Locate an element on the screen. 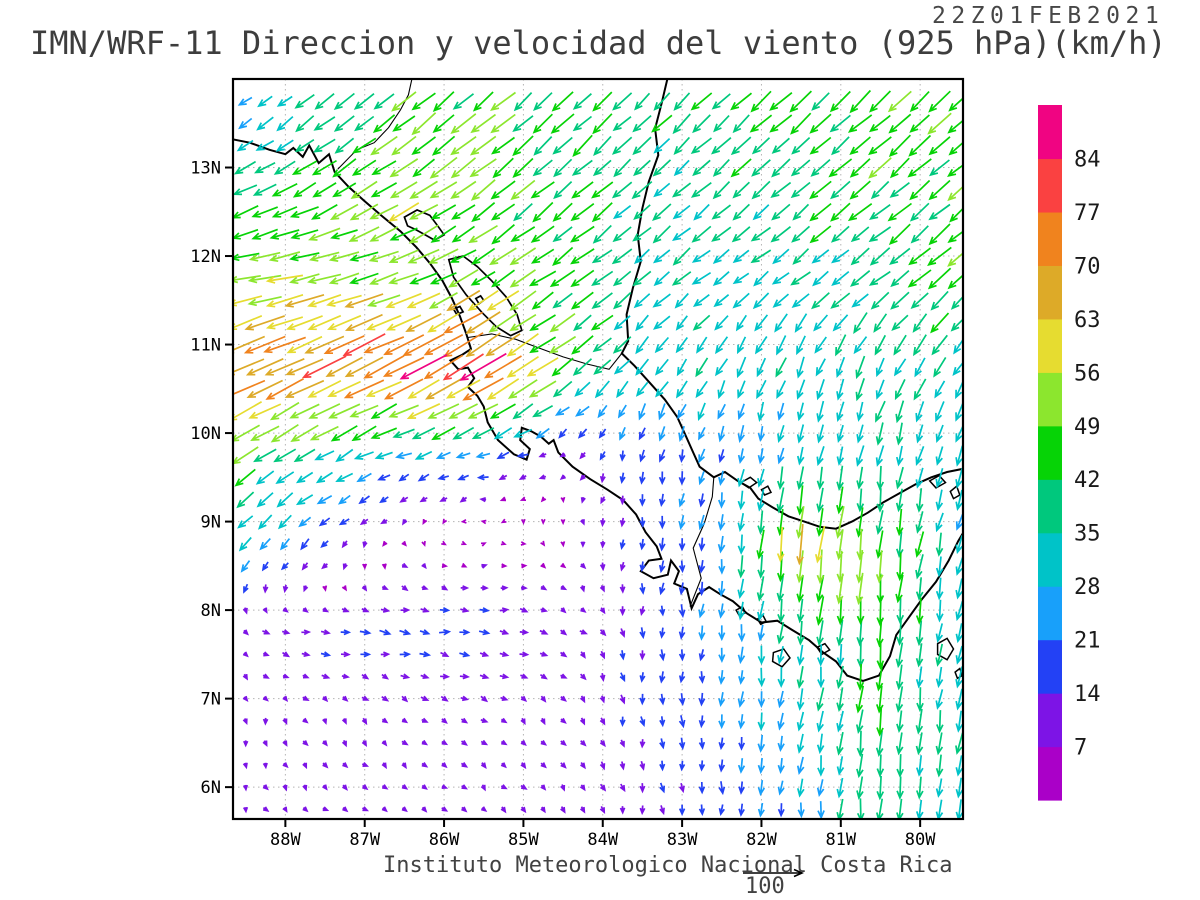 This screenshot has height=900, width=1200. coastline is located at coordinates (791, 304).